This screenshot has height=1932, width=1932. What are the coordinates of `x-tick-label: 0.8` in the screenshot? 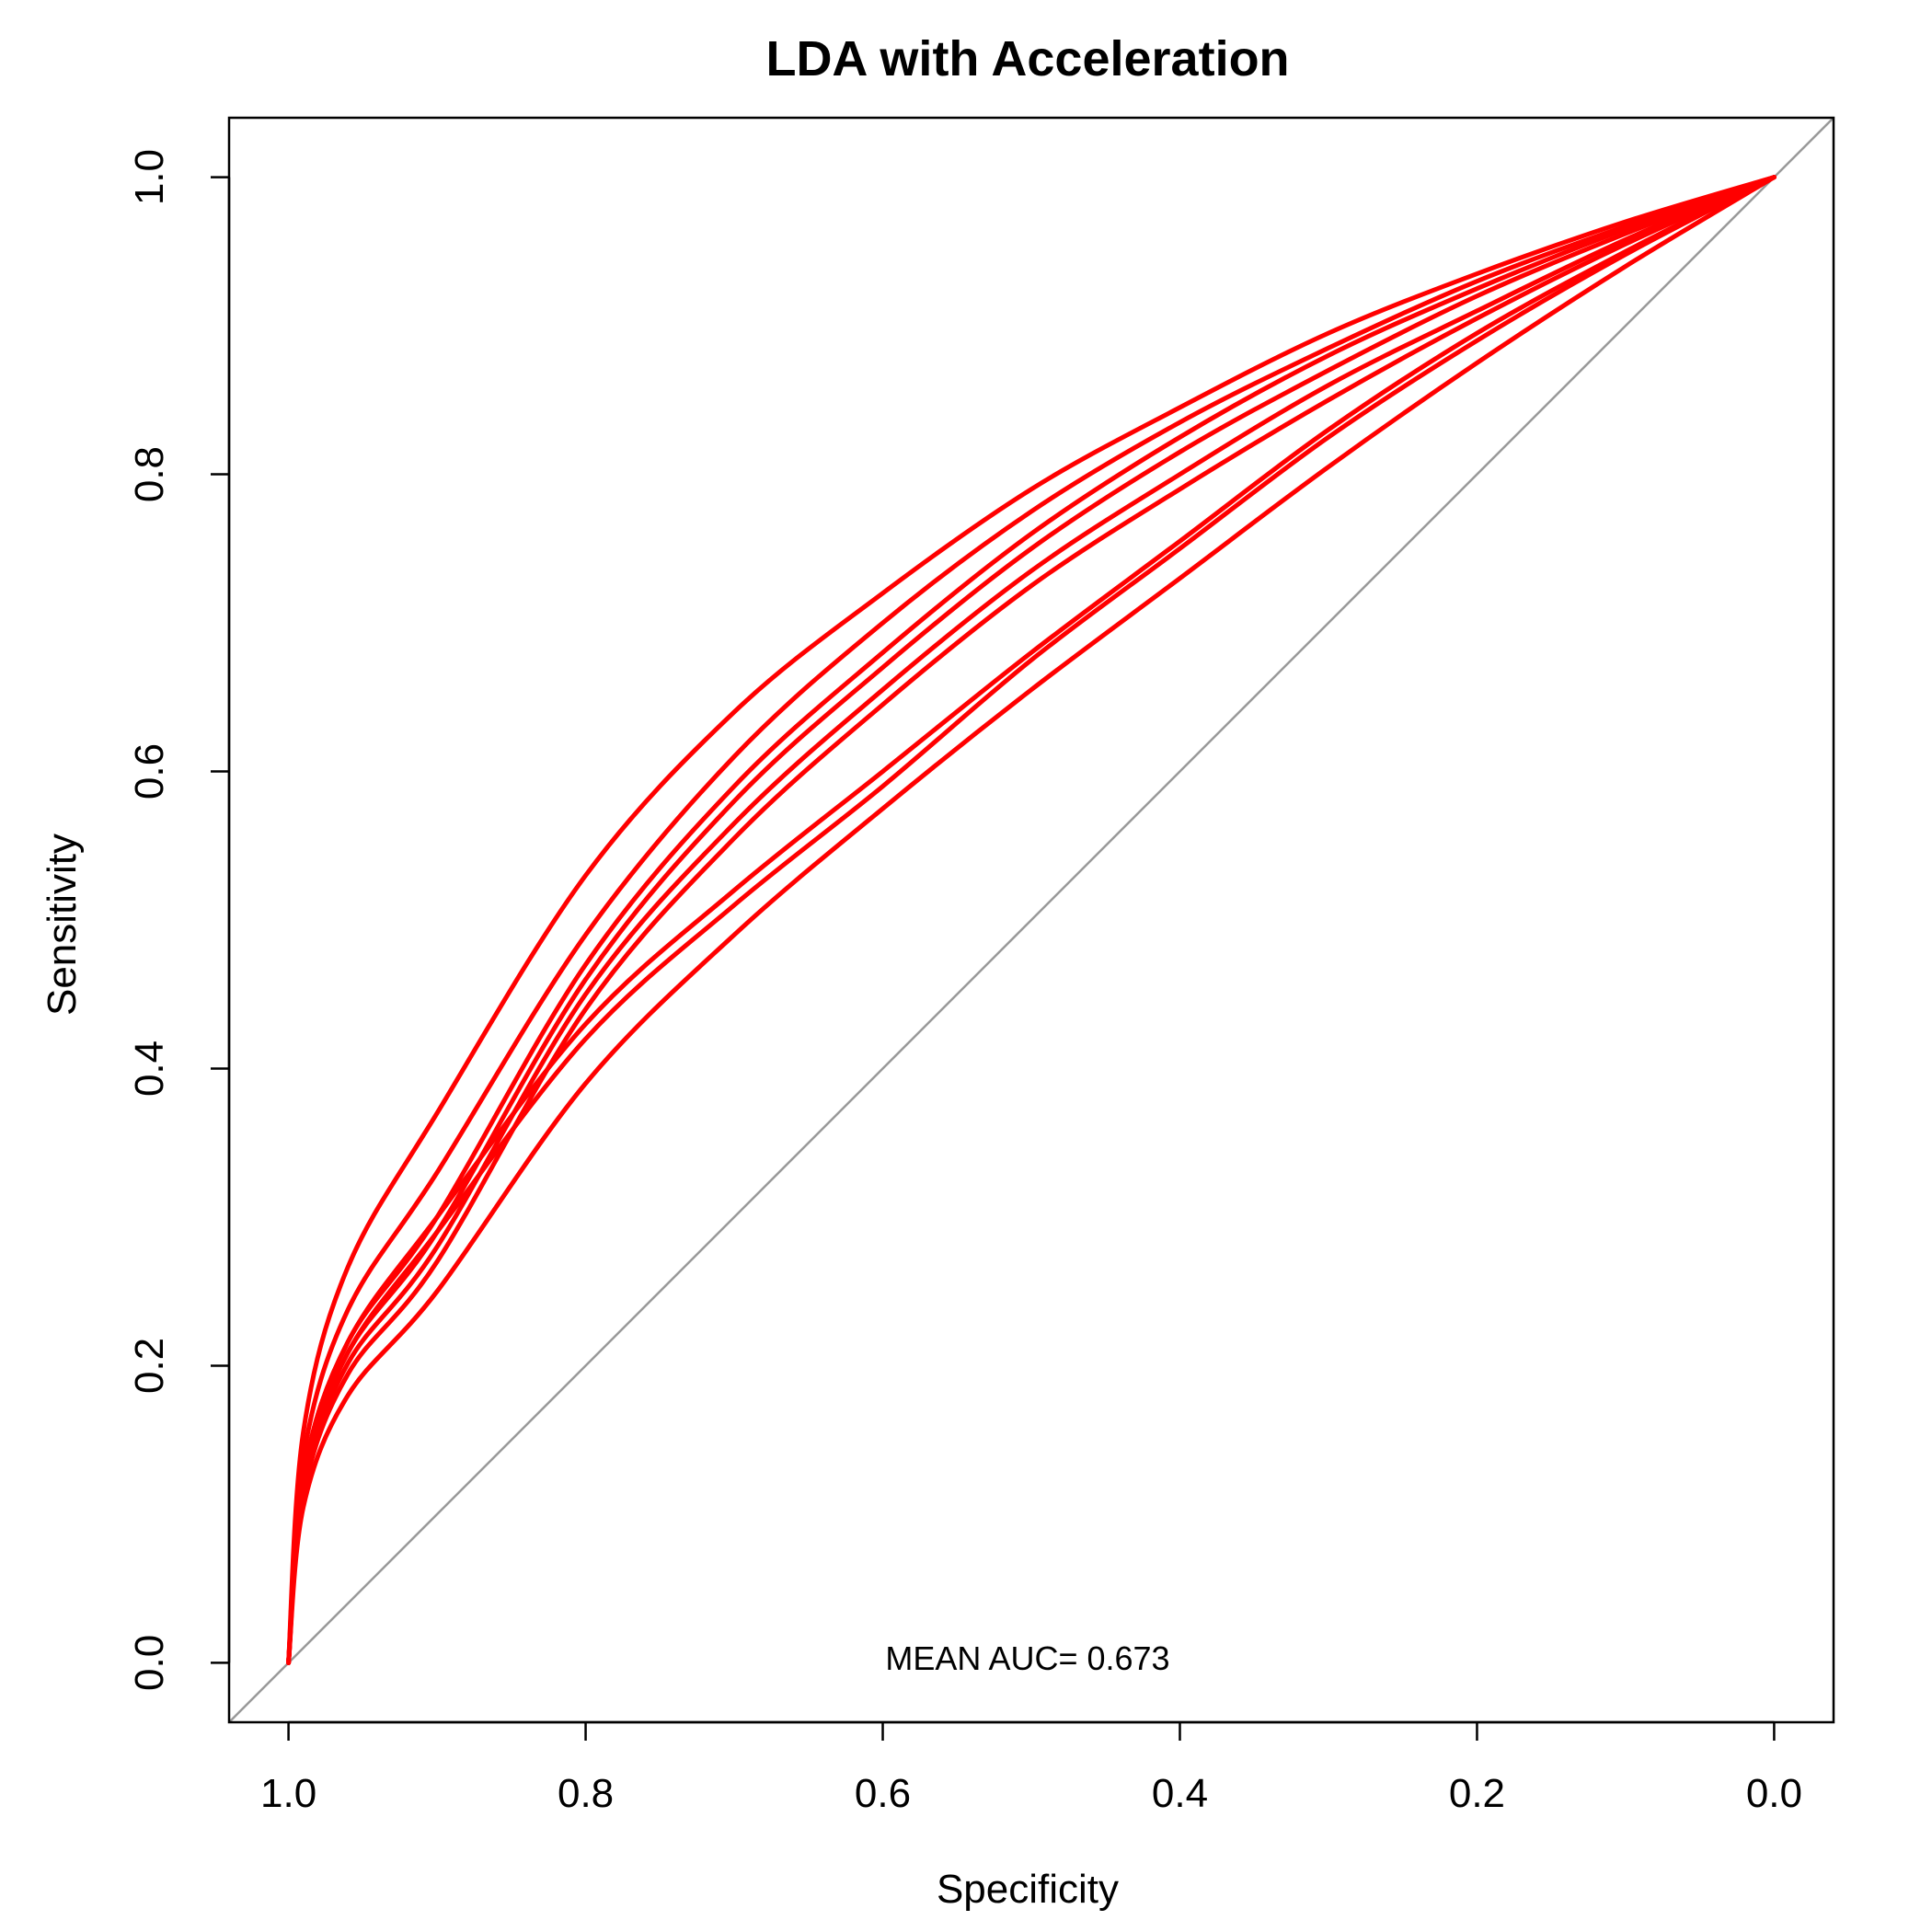 It's located at (586, 1793).